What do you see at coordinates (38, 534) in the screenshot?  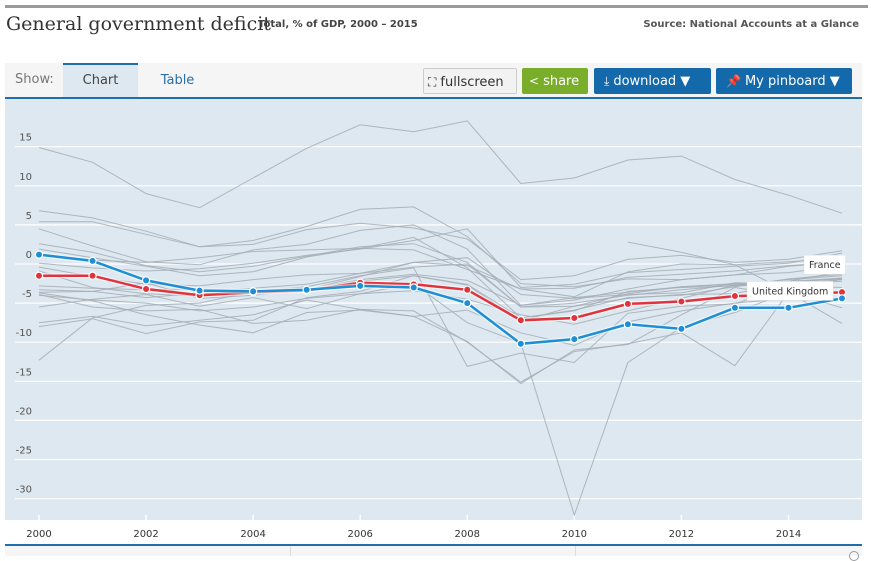 I see `x-tick-label: 2000` at bounding box center [38, 534].